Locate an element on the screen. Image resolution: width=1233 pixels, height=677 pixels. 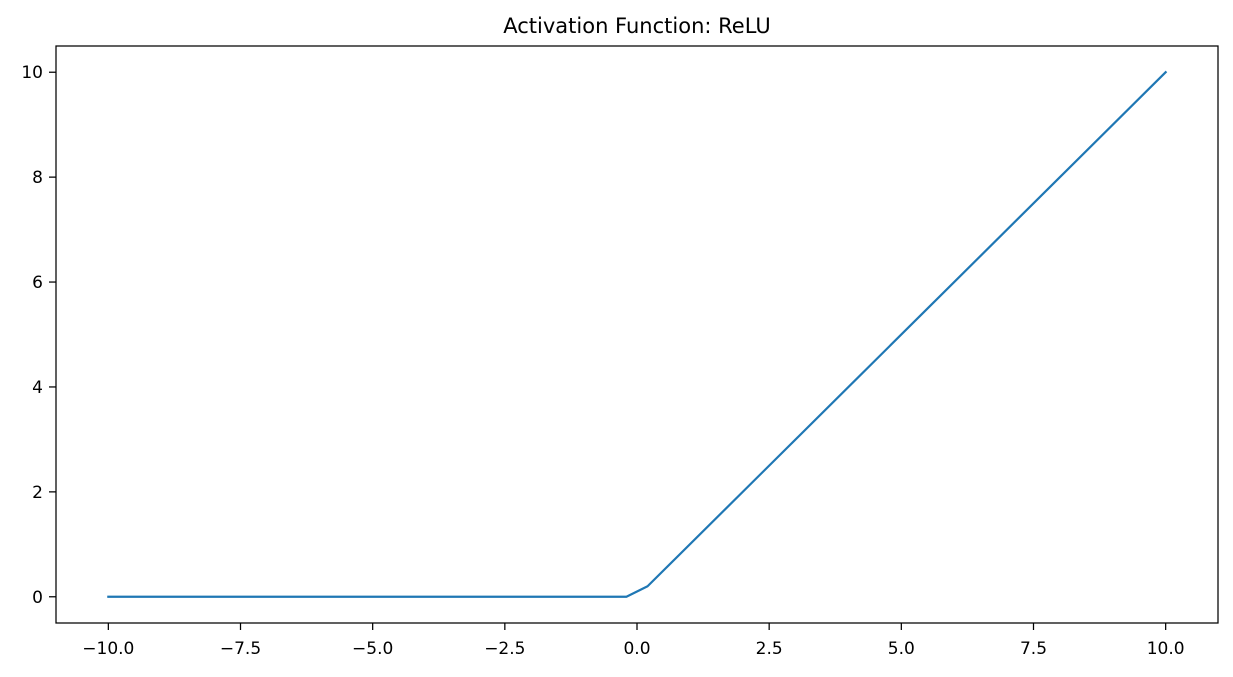
y-tick-label: 10 is located at coordinates (32, 73).